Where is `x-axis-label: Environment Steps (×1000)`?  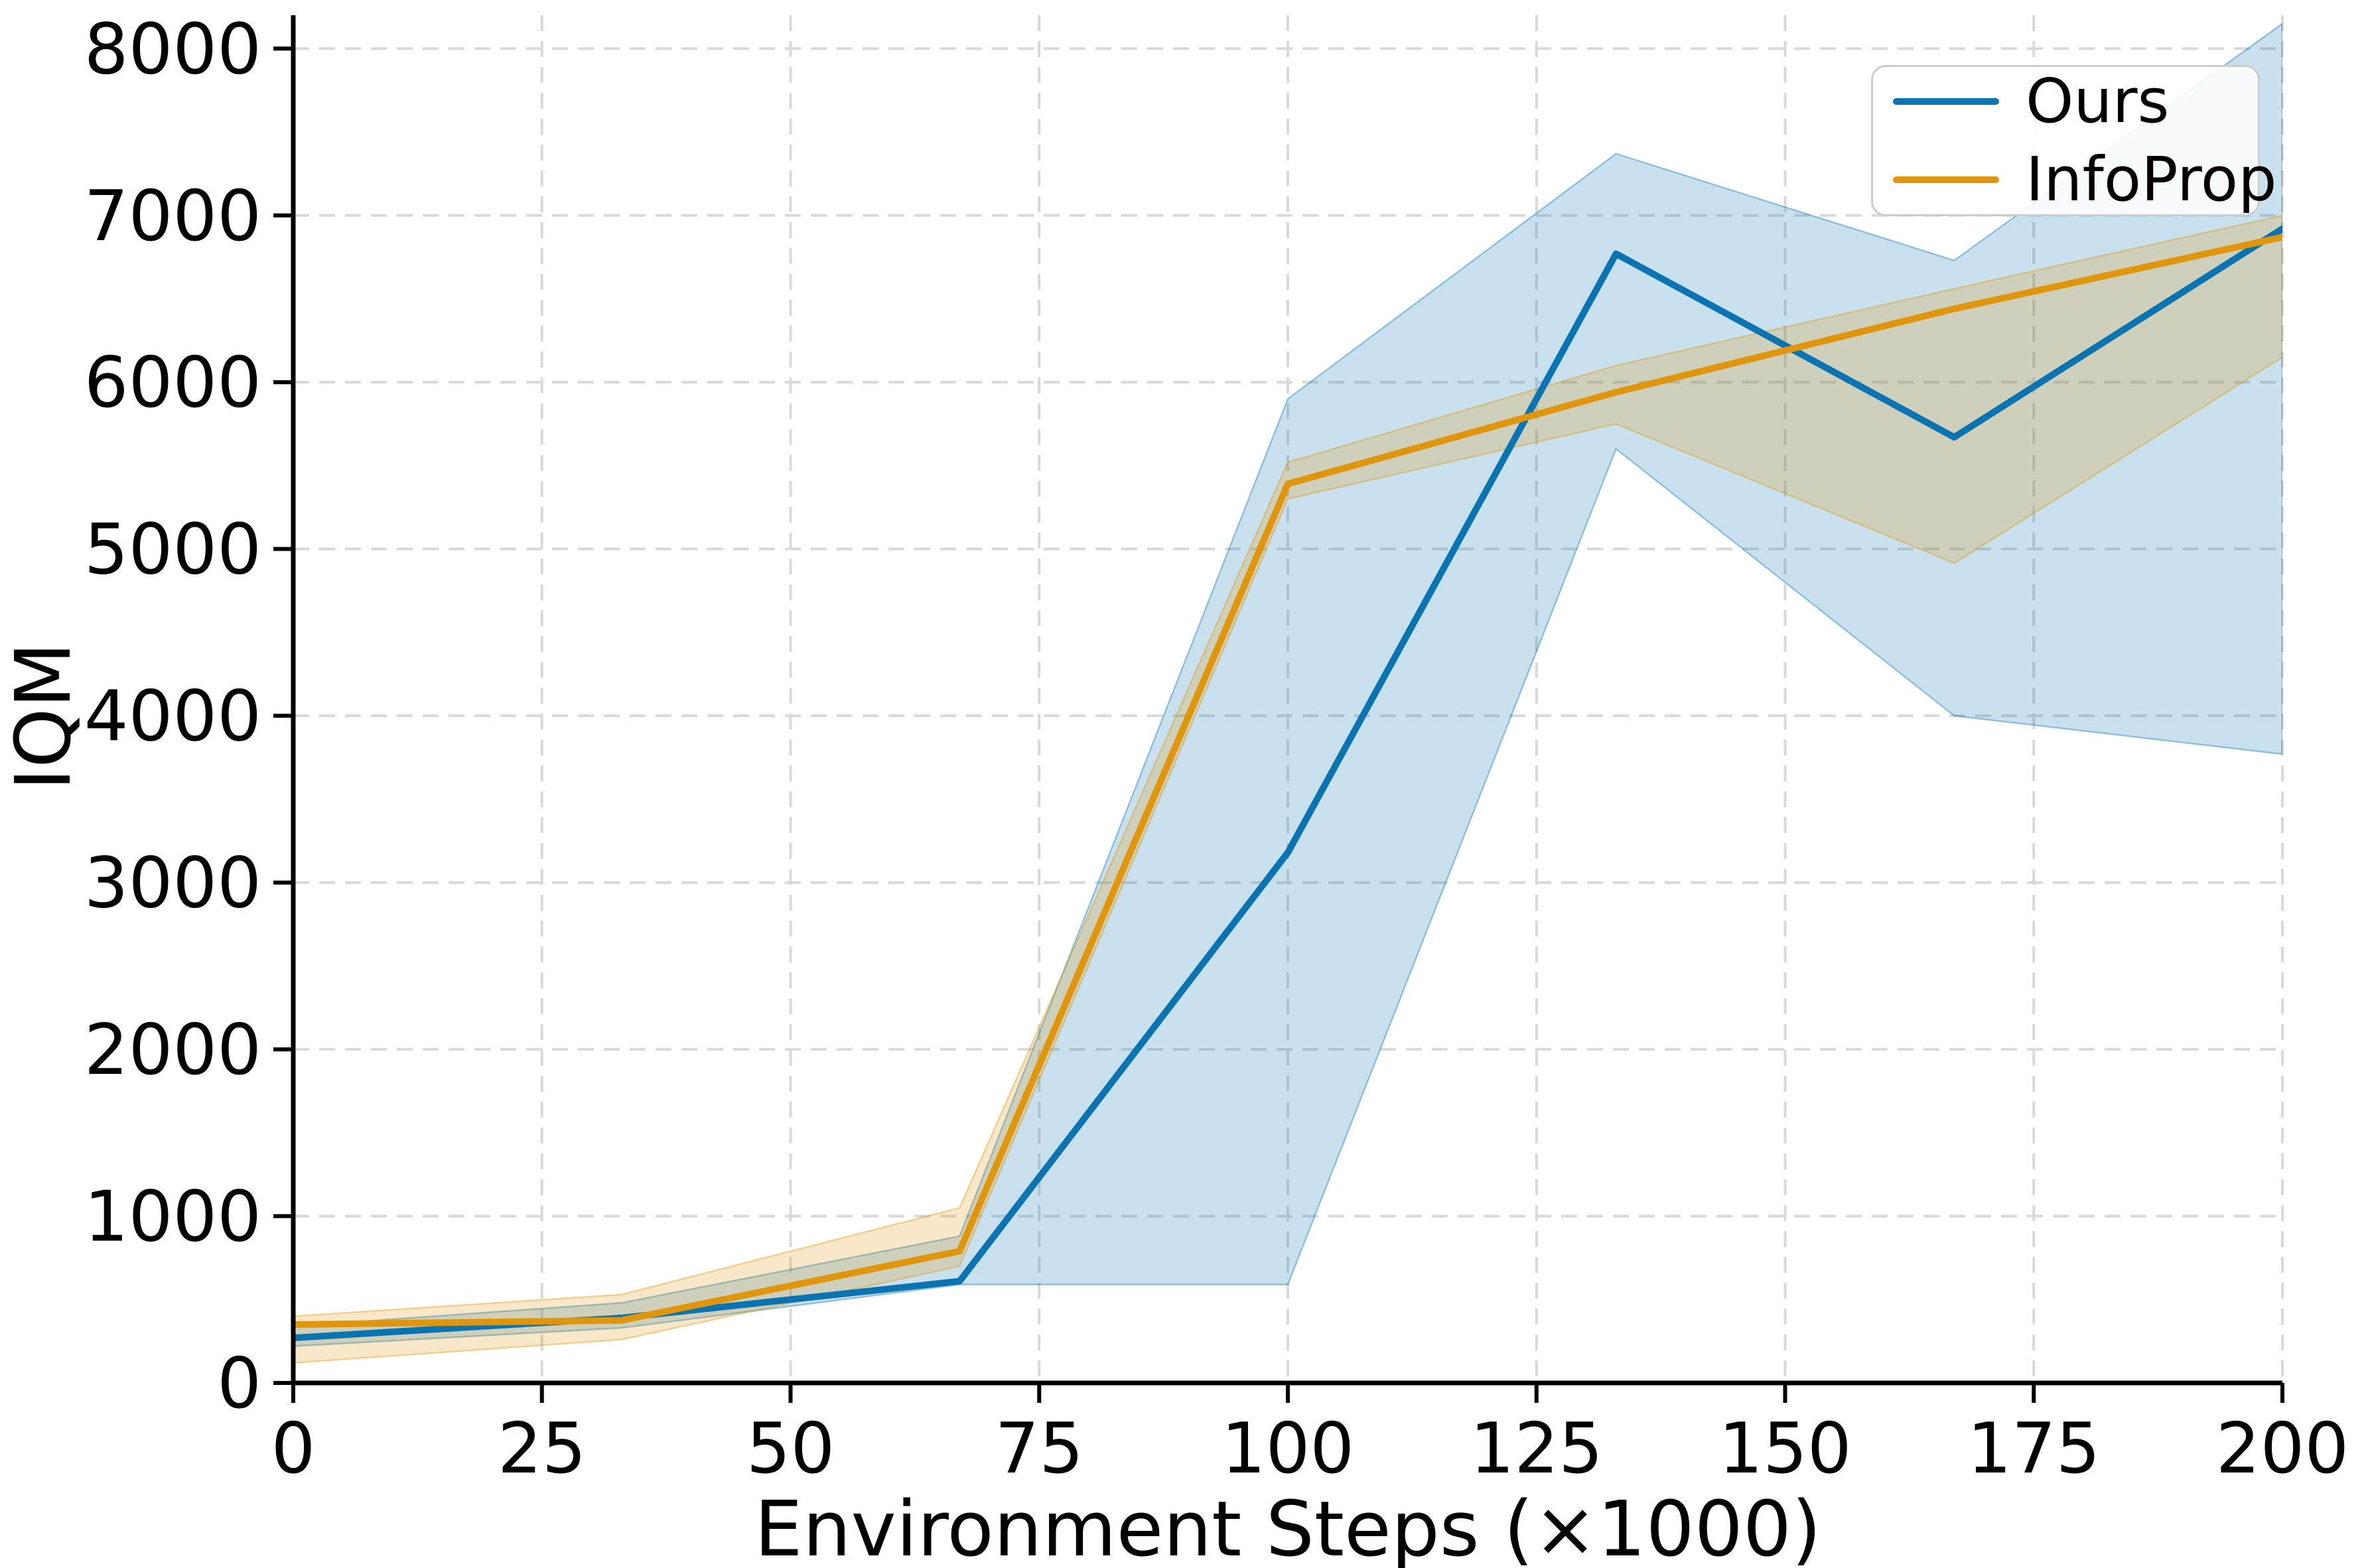 x-axis-label: Environment Steps (×1000) is located at coordinates (1287, 1526).